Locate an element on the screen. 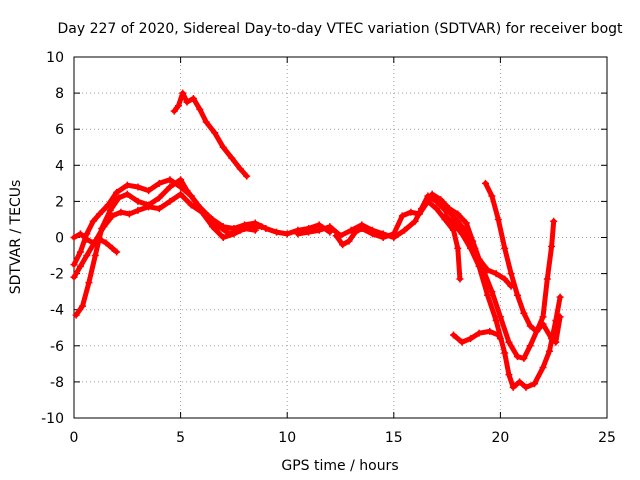  x-tick-label-4: 20 is located at coordinates (500, 438).